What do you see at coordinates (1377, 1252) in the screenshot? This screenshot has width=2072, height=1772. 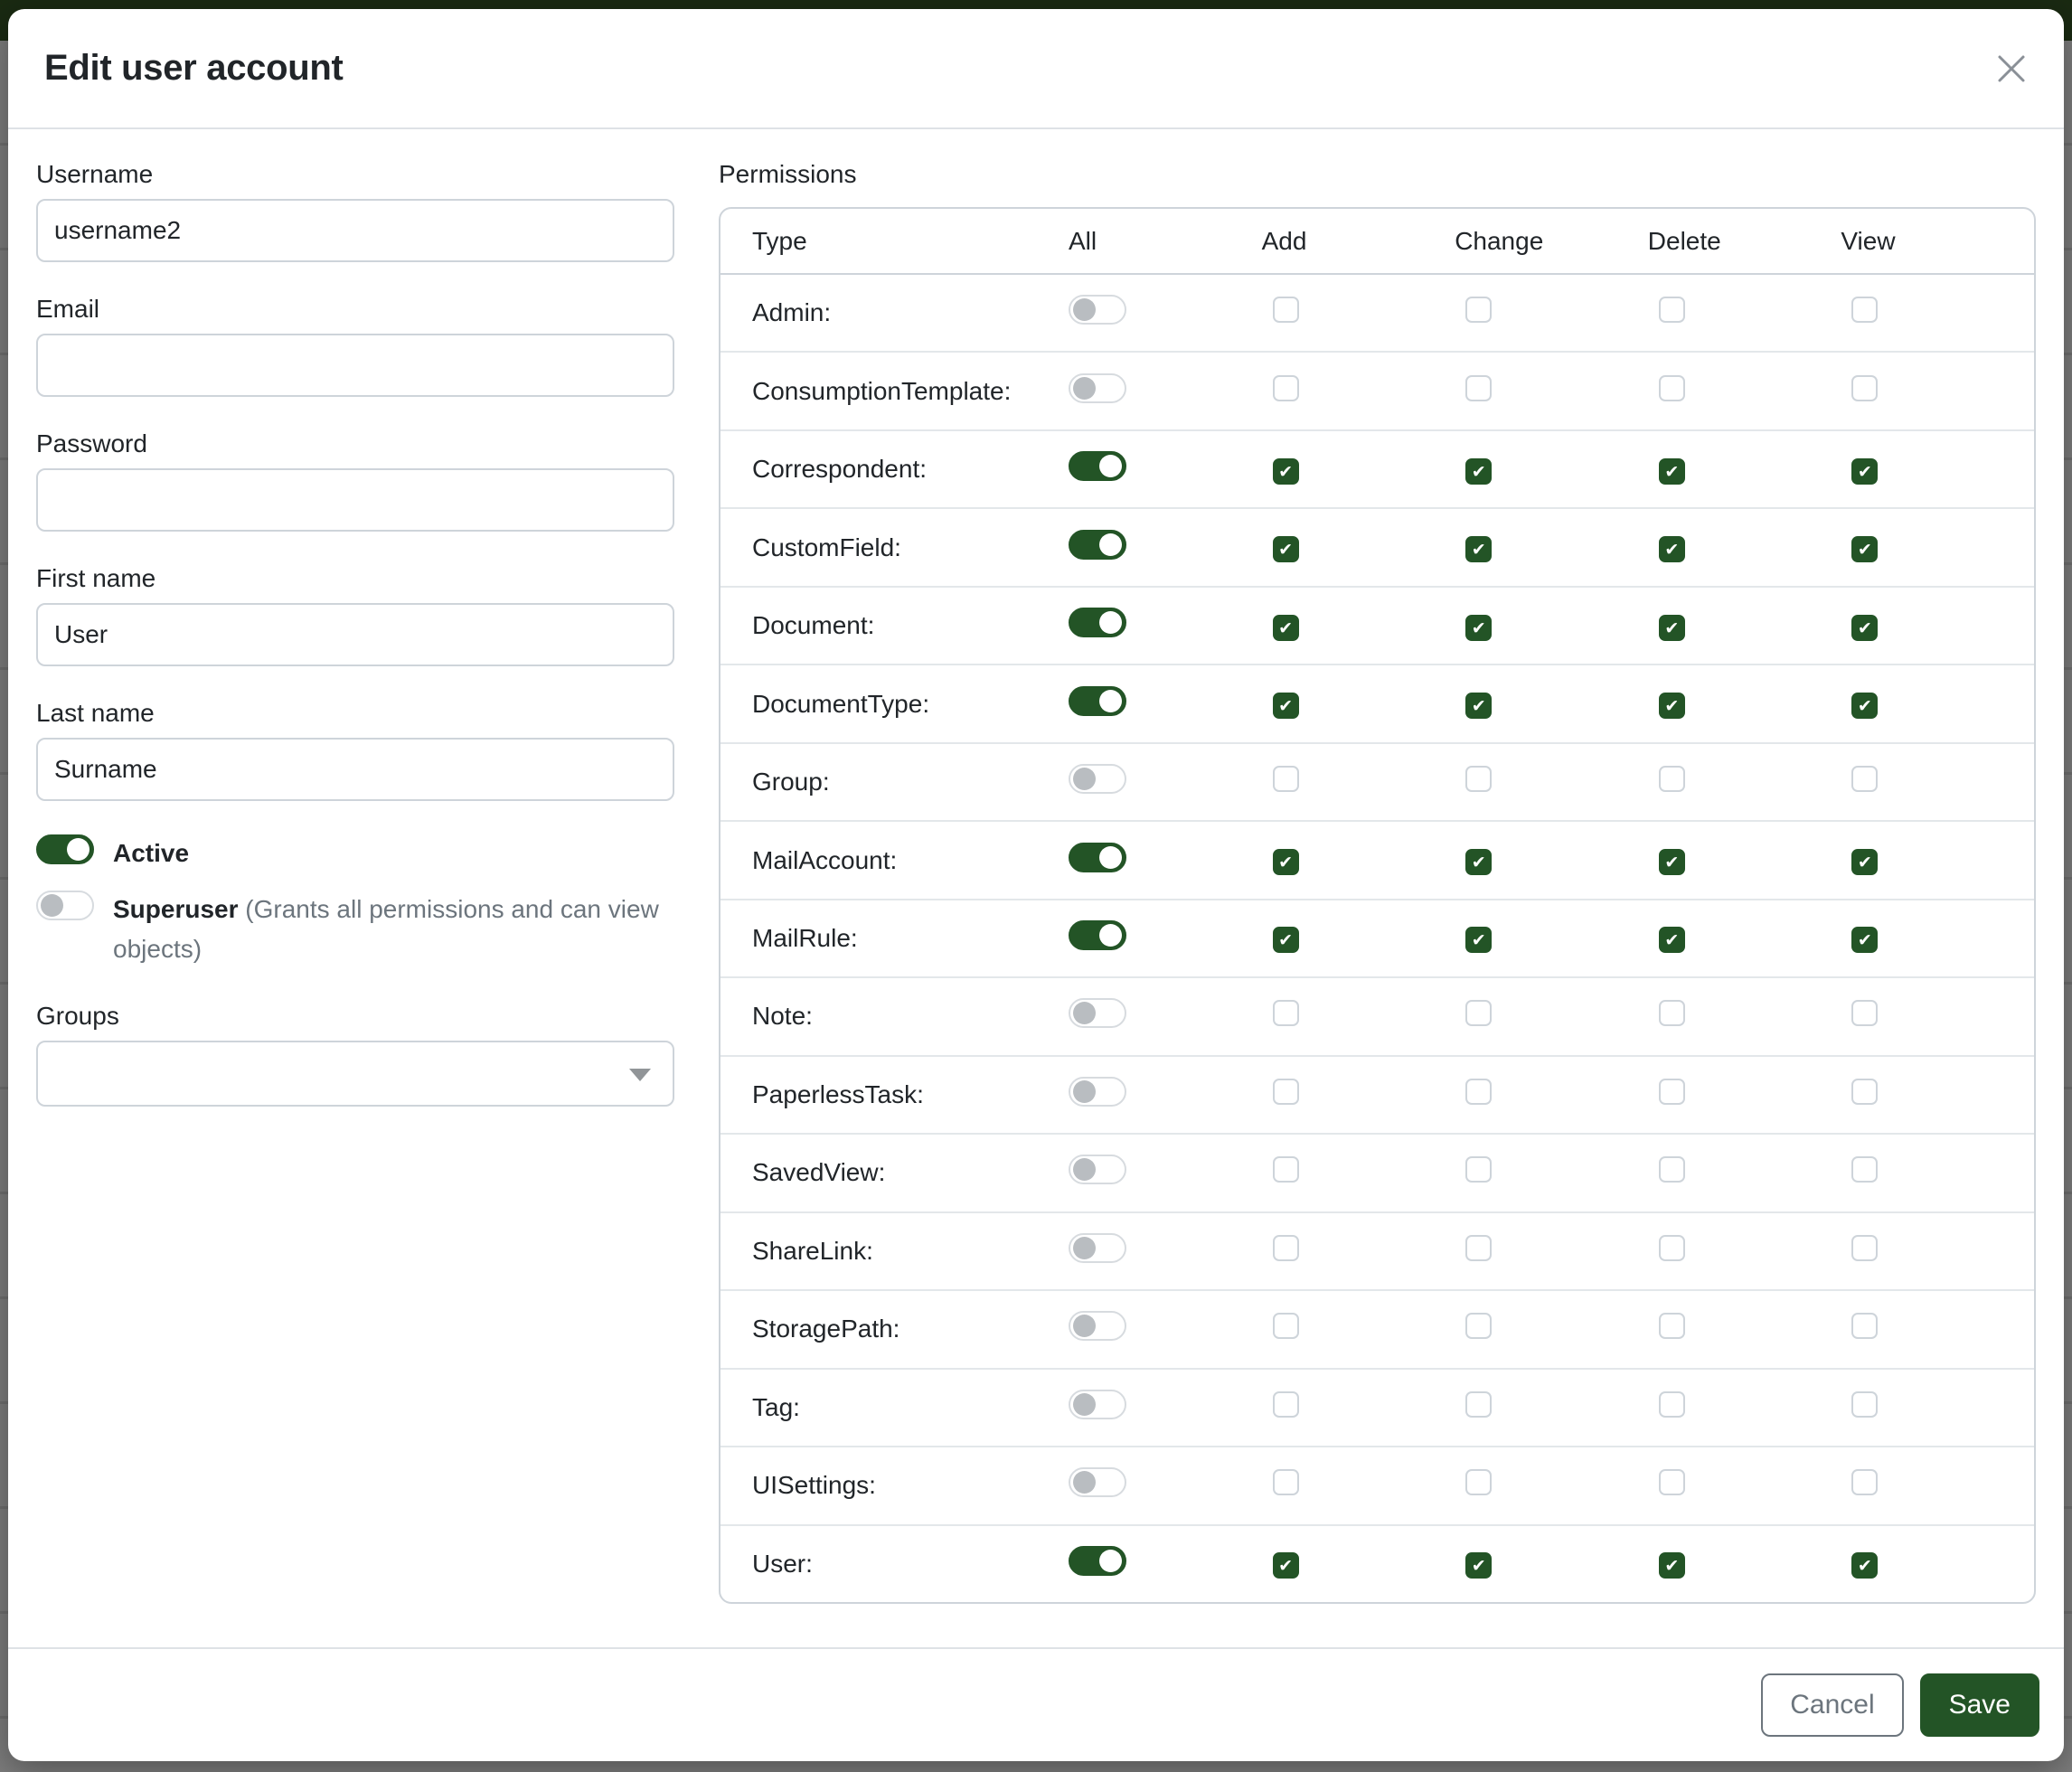 I see `permission-row: ShareLink:` at bounding box center [1377, 1252].